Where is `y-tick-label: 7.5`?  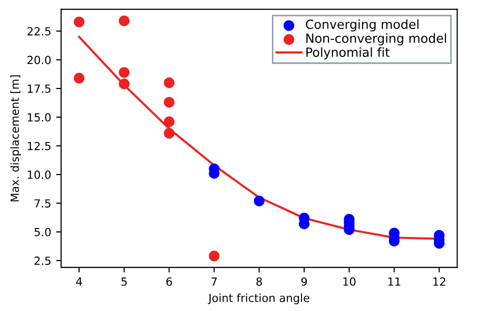 y-tick-label: 7.5 is located at coordinates (42, 203).